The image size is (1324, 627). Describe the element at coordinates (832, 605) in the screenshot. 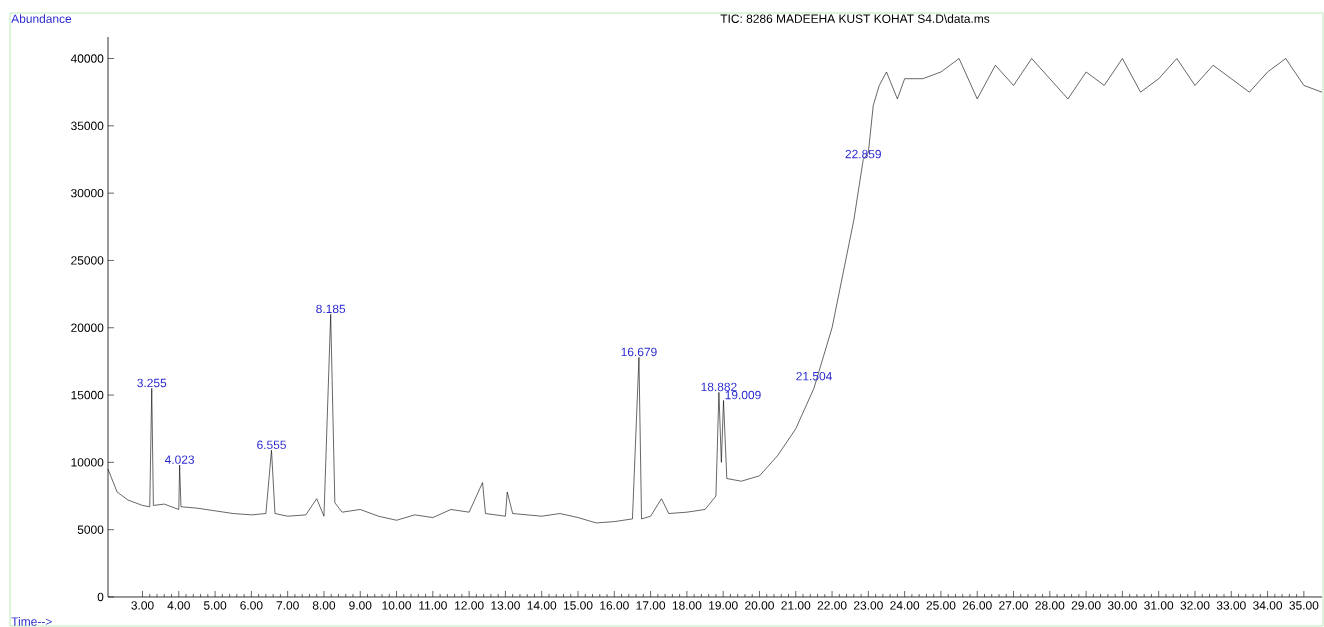

I see `x-tick-label: 22.00` at that location.